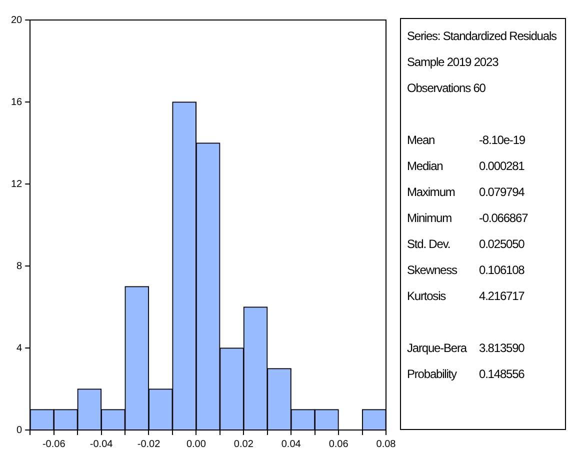  Describe the element at coordinates (421, 140) in the screenshot. I see `text: Mean` at that location.